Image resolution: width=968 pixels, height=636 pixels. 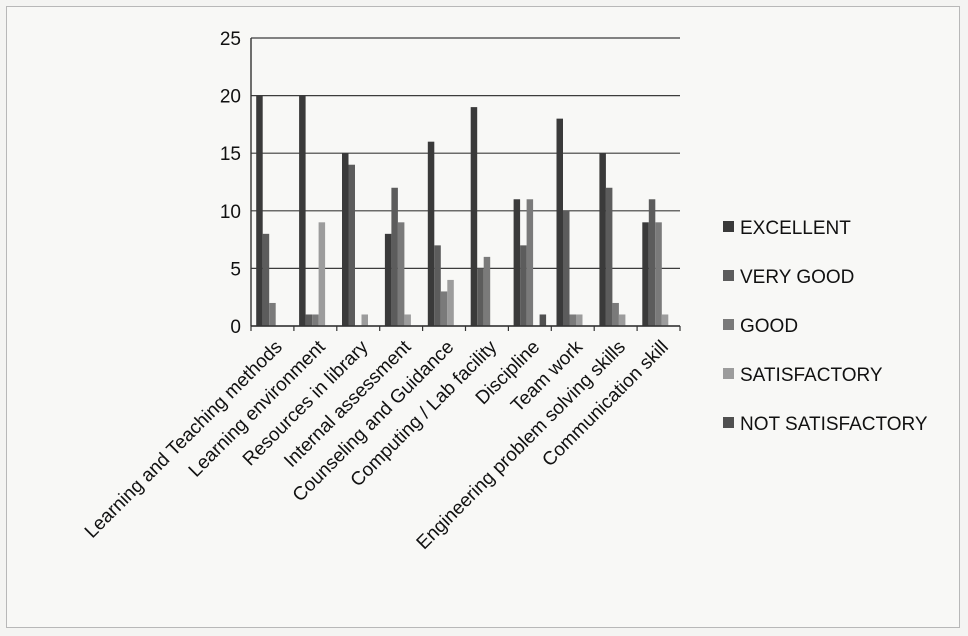 What do you see at coordinates (235, 269) in the screenshot?
I see `y-tick-label: 5` at bounding box center [235, 269].